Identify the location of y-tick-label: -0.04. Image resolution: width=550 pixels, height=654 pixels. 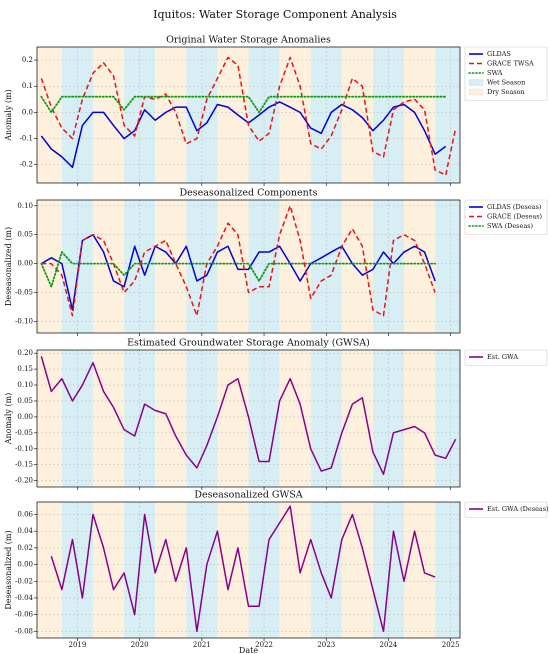
(24, 598).